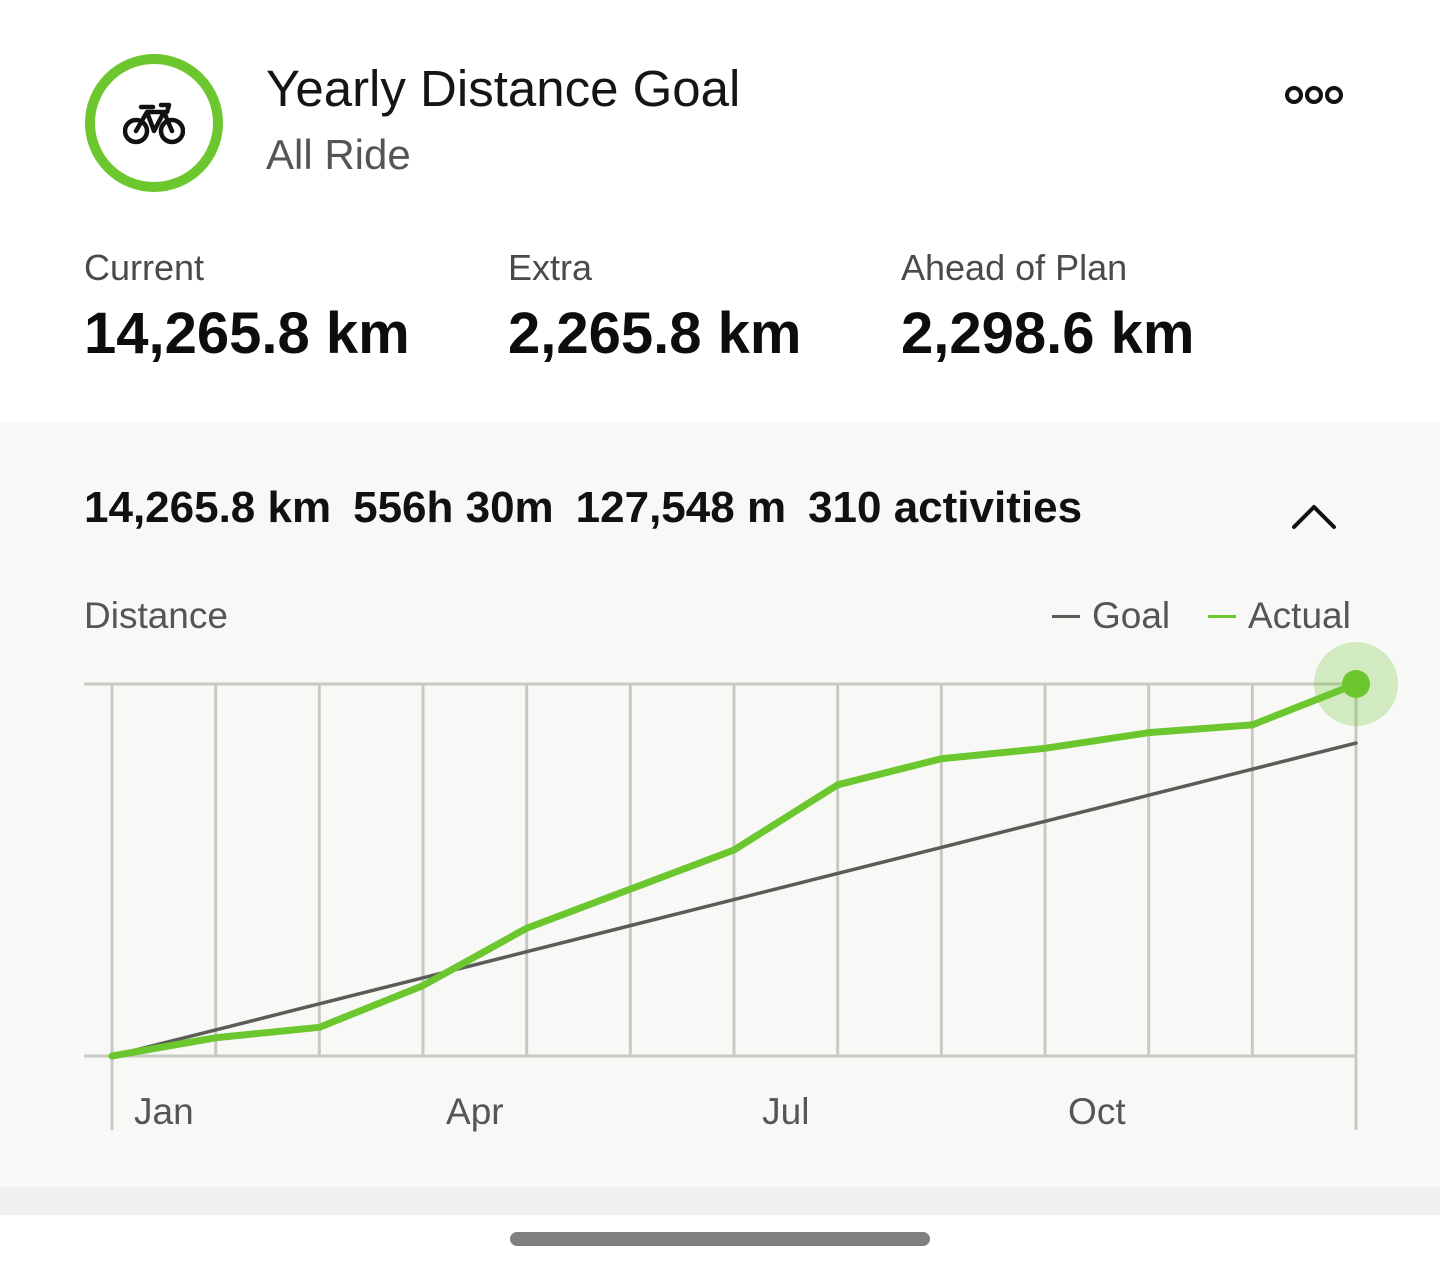 The image size is (1440, 1270). I want to click on legend-item-goal: Goal, so click(1111, 616).